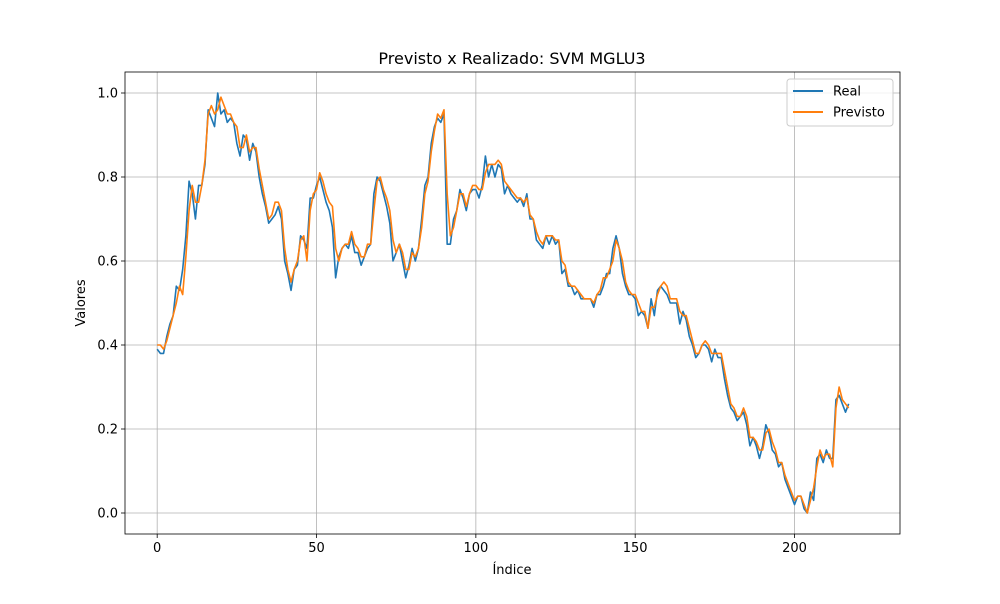  What do you see at coordinates (107, 430) in the screenshot?
I see `y-tick-label: 0.2` at bounding box center [107, 430].